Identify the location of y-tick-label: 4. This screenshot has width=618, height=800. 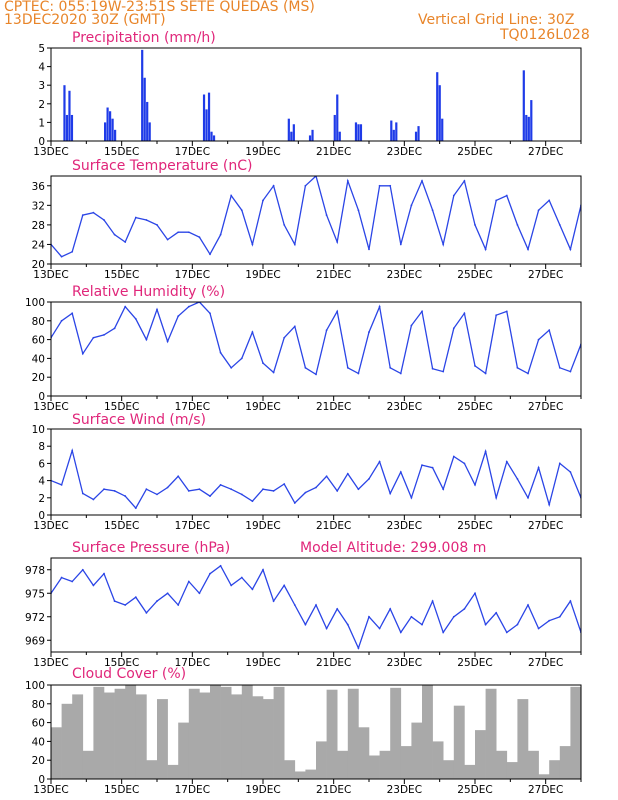
(41, 482).